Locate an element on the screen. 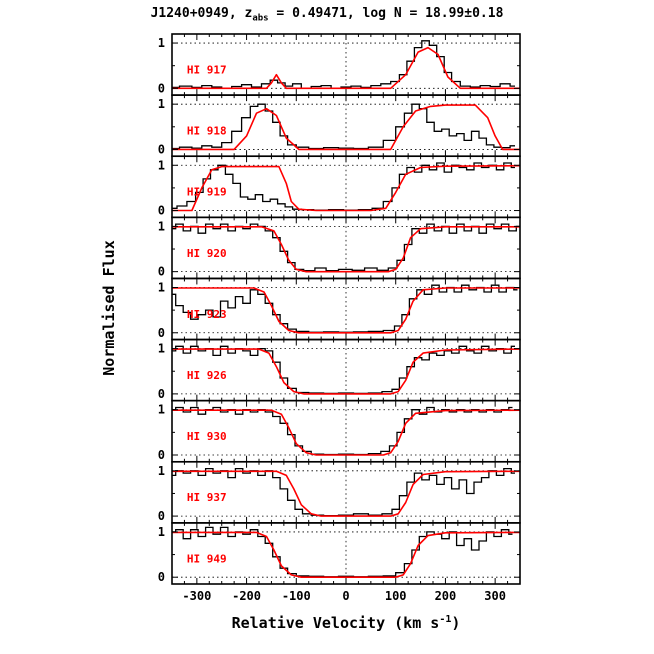 The width and height of the screenshot is (654, 654). panel-hi-917: 0 1 HI 917 is located at coordinates (339, 64).